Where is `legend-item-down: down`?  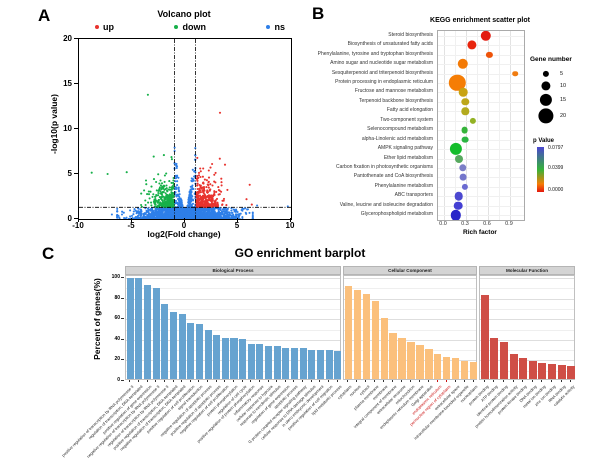
legend-item-down: down is located at coordinates (190, 27).